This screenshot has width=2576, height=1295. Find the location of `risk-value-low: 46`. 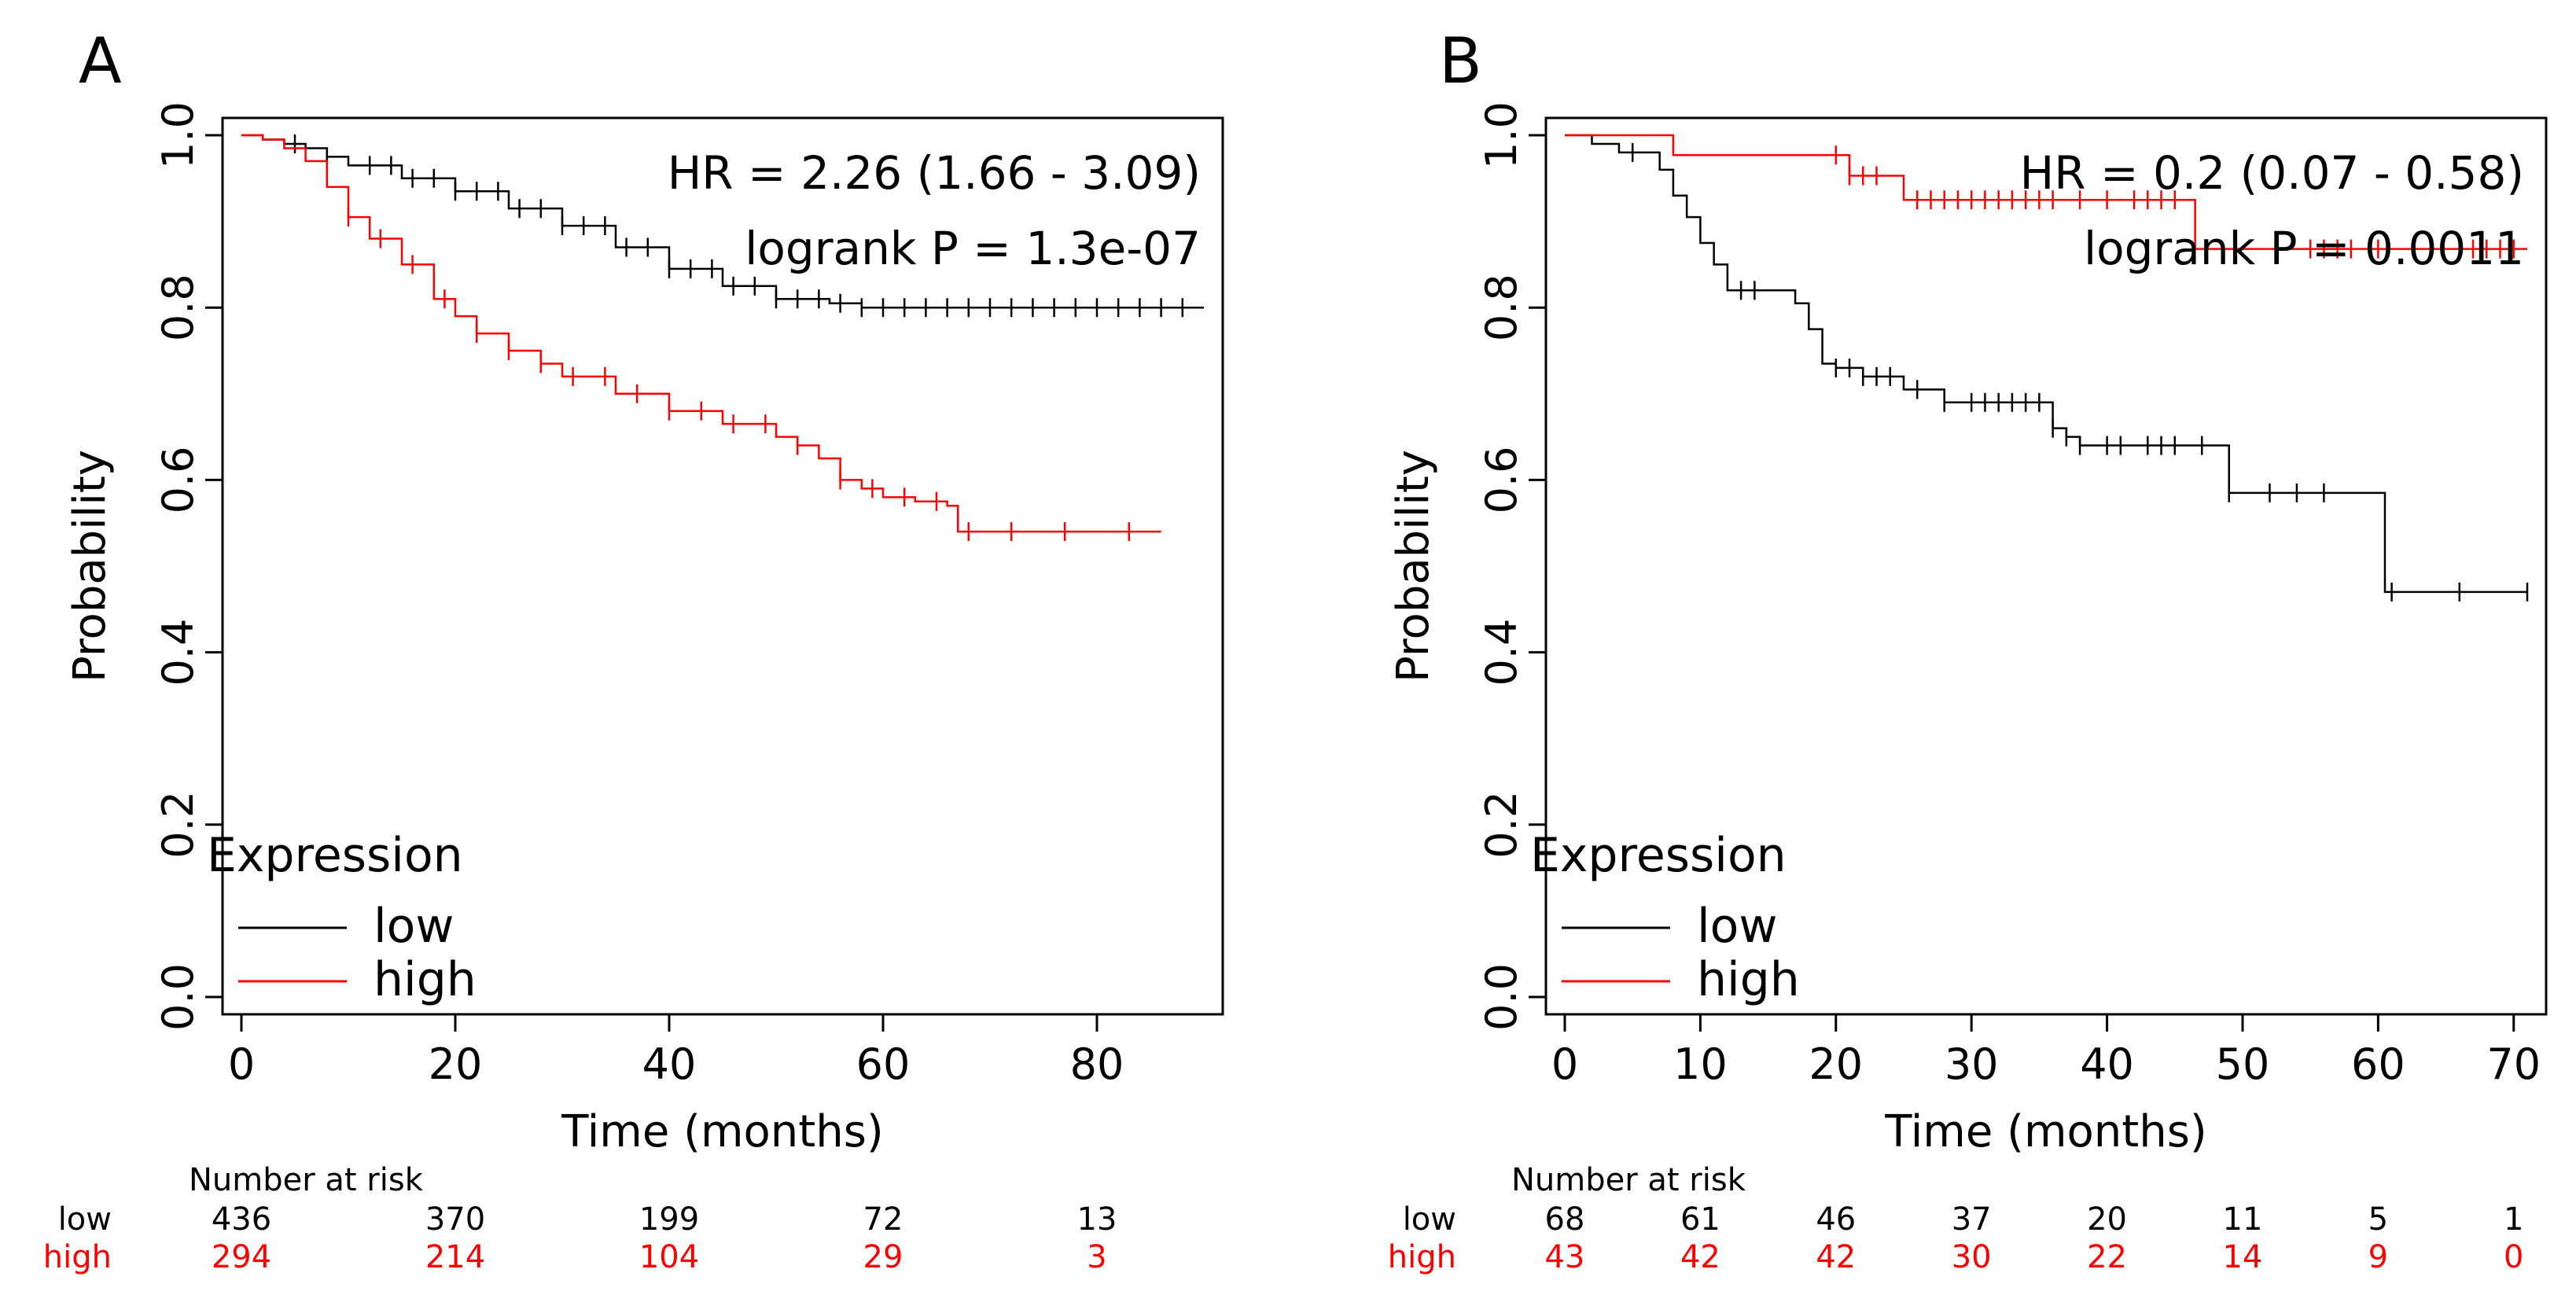

risk-value-low: 46 is located at coordinates (1836, 1220).